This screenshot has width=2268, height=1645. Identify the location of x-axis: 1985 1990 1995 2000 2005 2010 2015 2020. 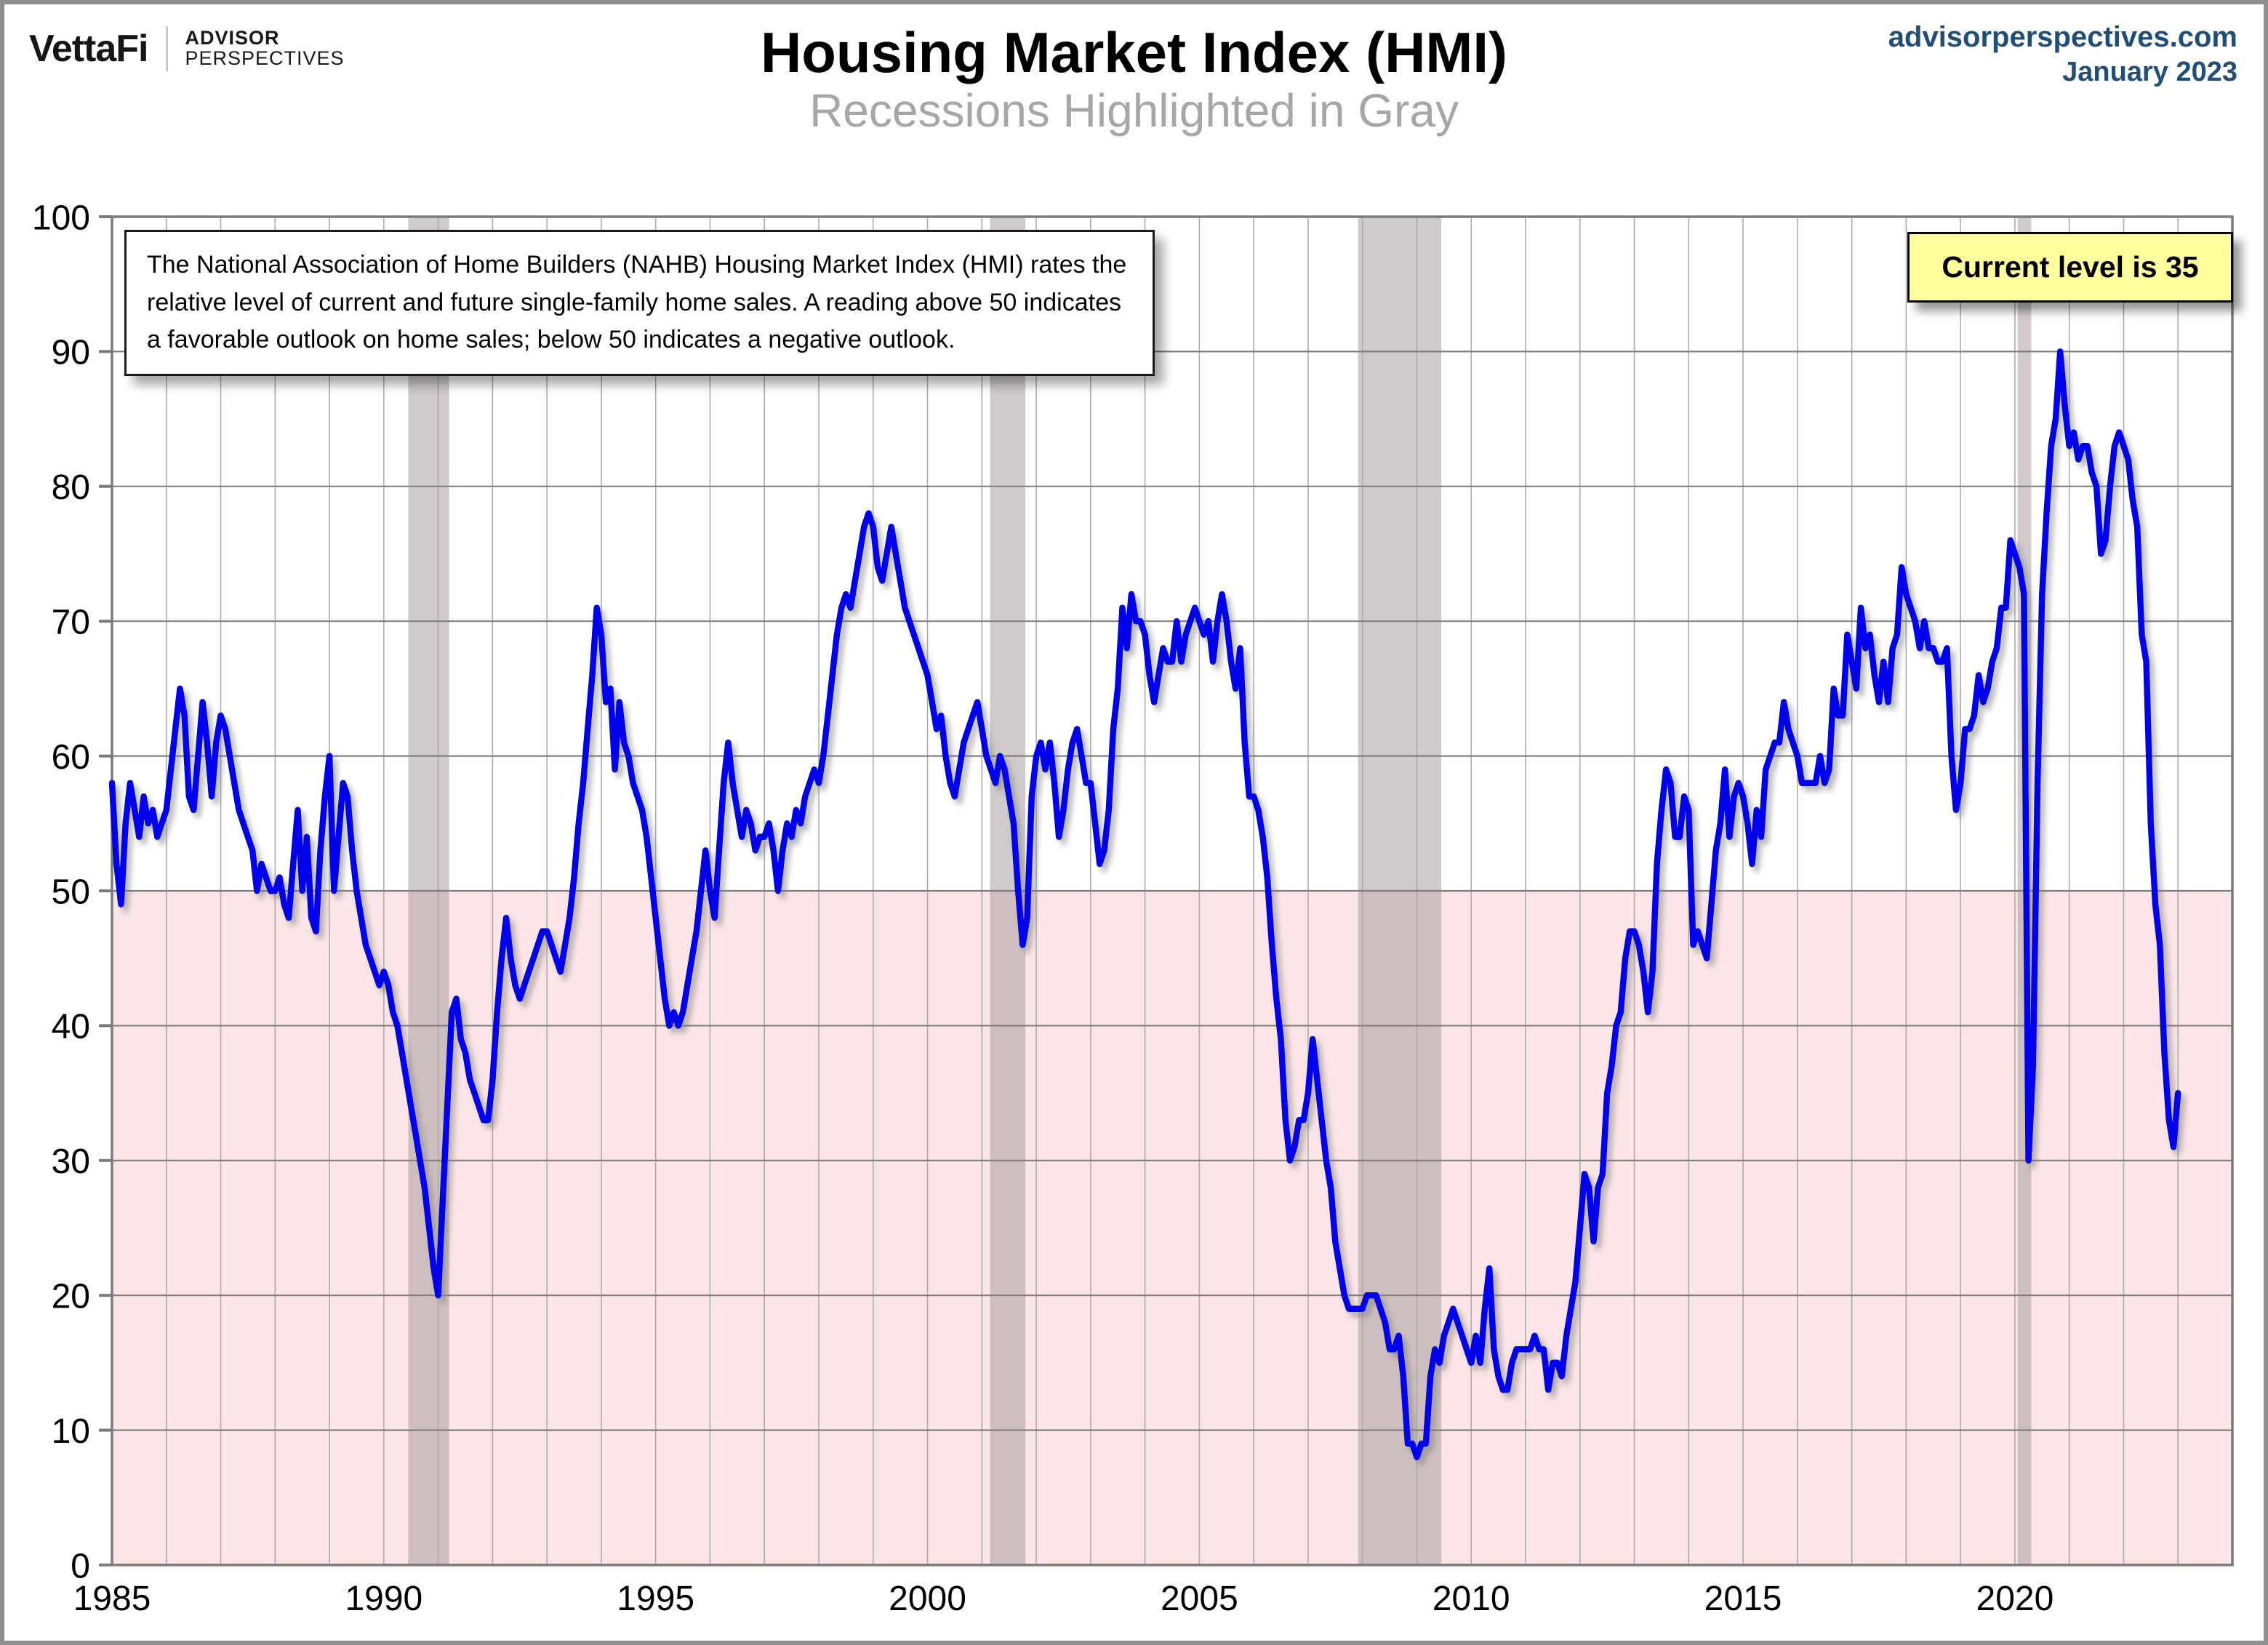
(1063, 1599).